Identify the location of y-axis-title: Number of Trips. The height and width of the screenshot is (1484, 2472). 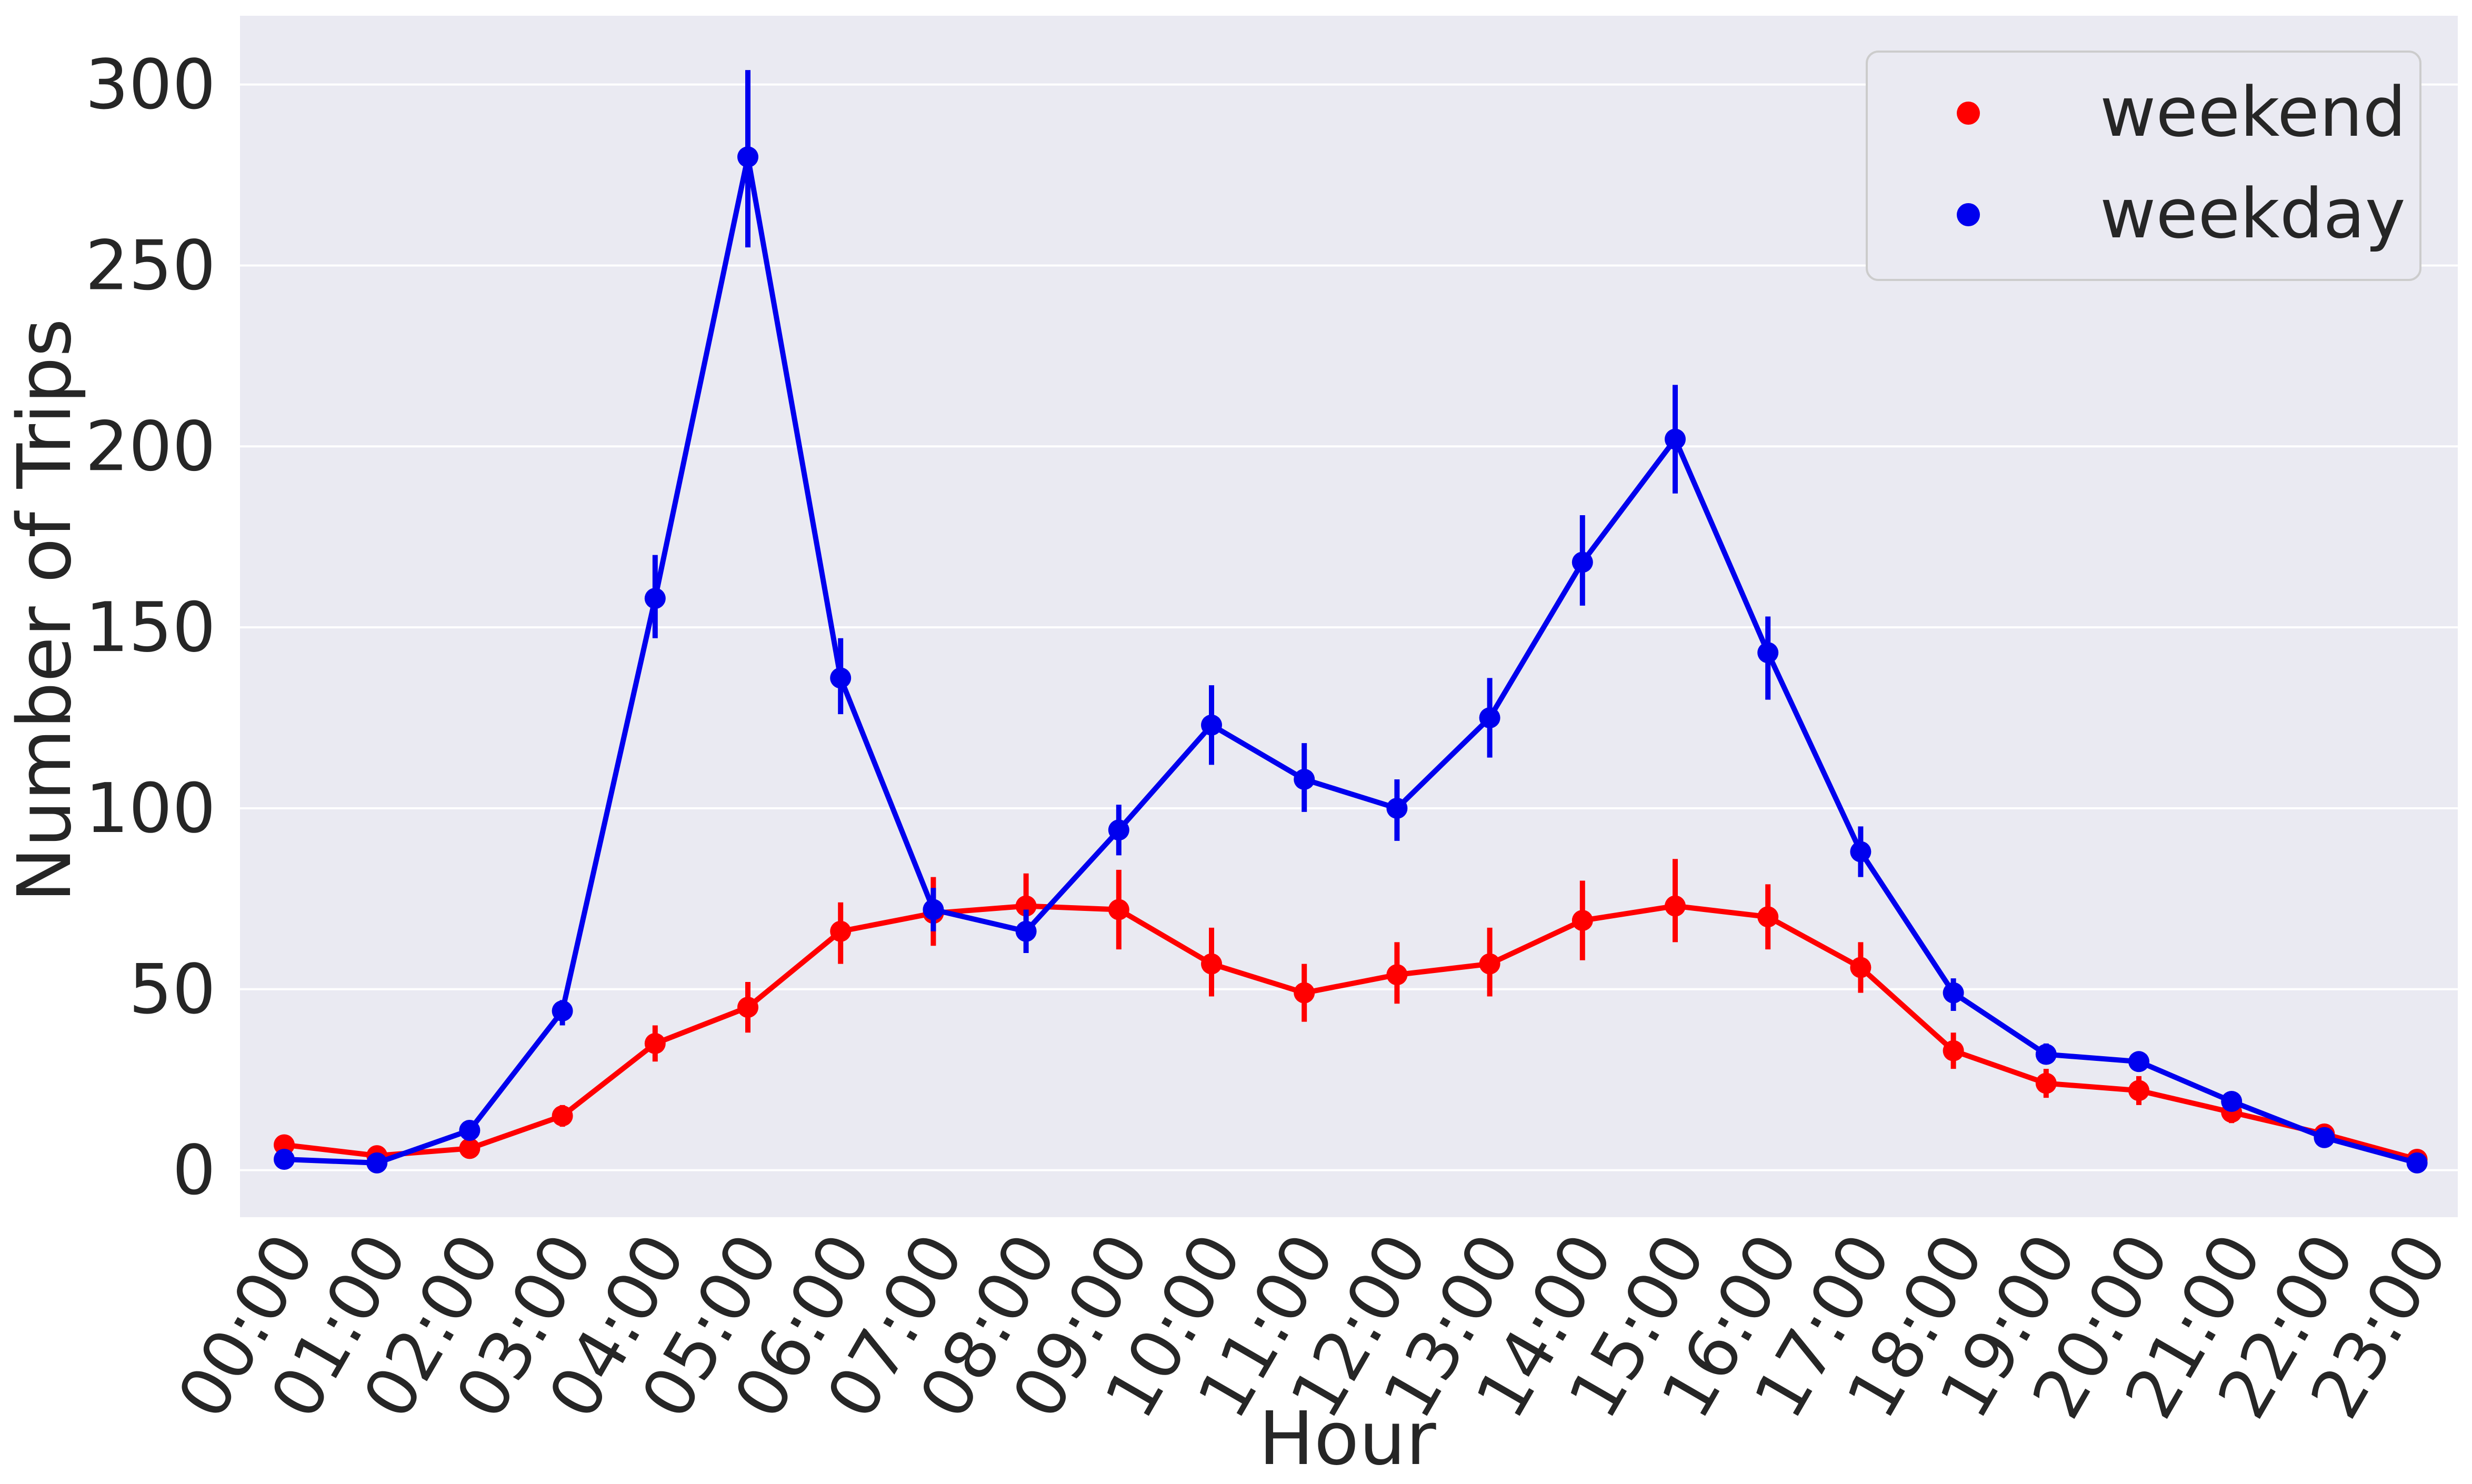
(45, 610).